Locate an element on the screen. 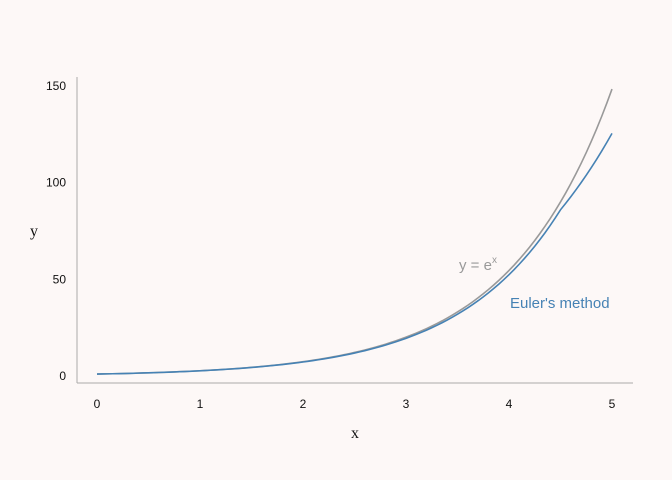 Image resolution: width=672 pixels, height=480 pixels. x-tick-label-1: 1 is located at coordinates (200, 404).